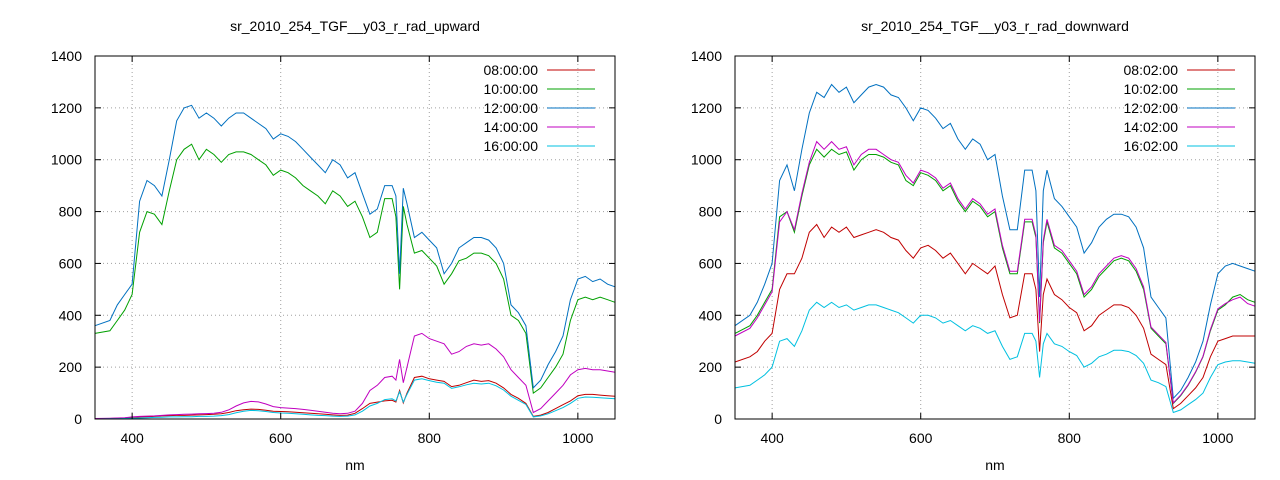  I want to click on legend-label: 12:02:00, so click(1151, 108).